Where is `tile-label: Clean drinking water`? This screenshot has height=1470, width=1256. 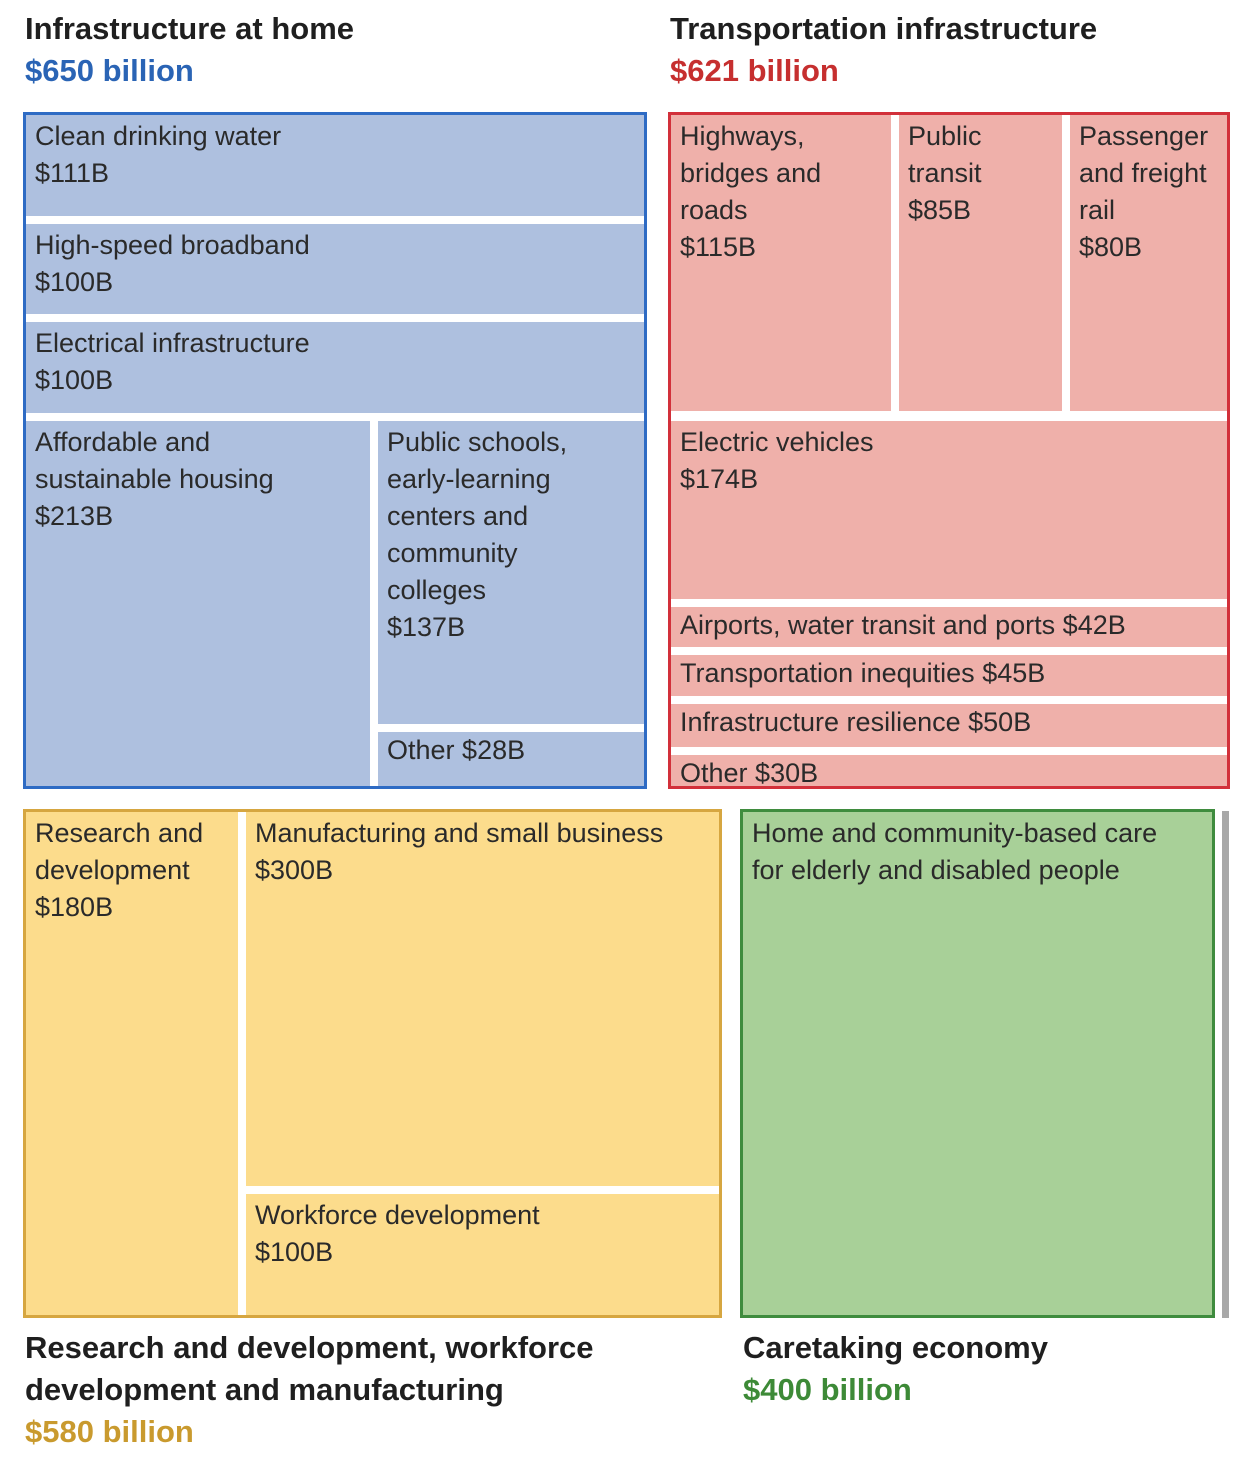 tile-label: Clean drinking water is located at coordinates (158, 136).